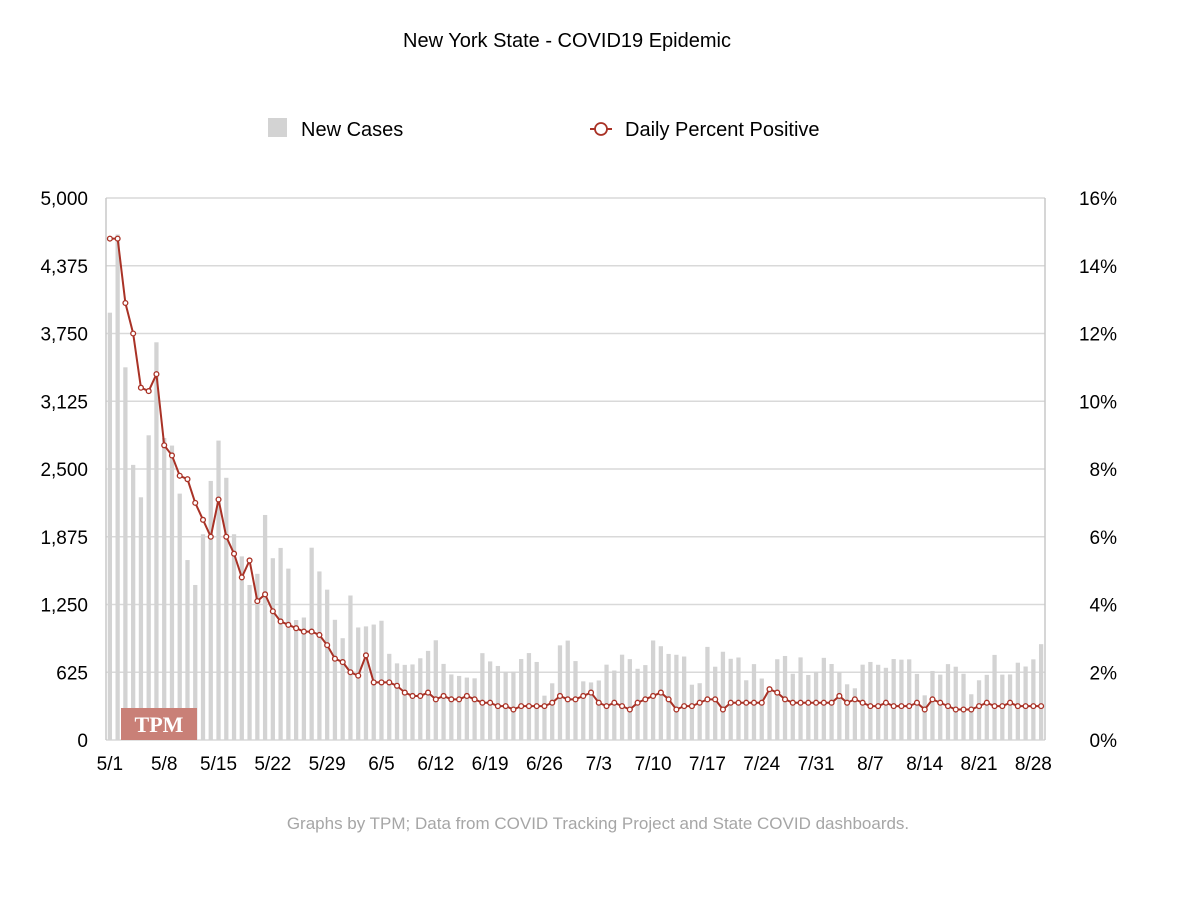  Describe the element at coordinates (1098, 402) in the screenshot. I see `y-right-tick-label: 10%` at that location.